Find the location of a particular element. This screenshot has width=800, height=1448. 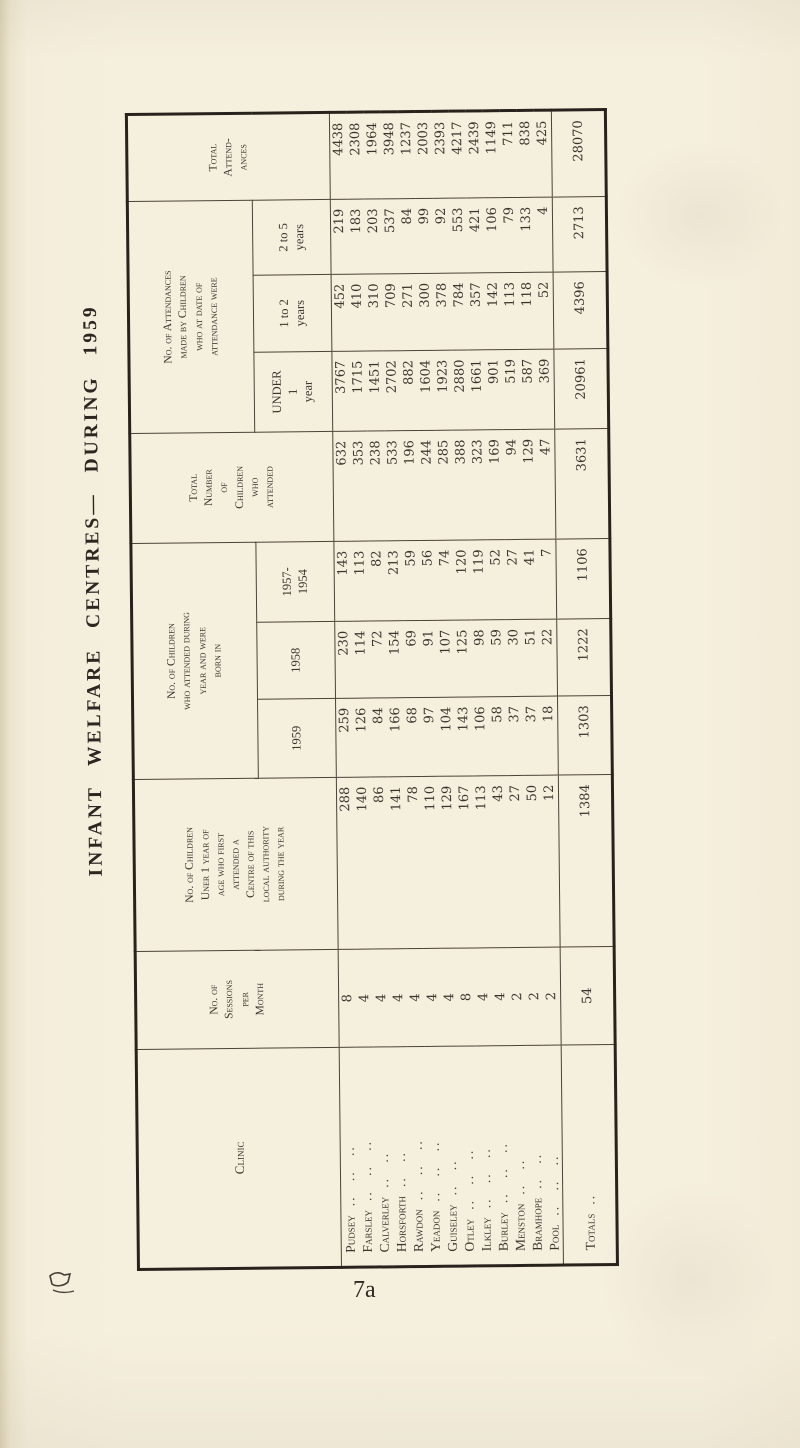

value-cell-born_1958: 1222 is located at coordinates (584, 657).